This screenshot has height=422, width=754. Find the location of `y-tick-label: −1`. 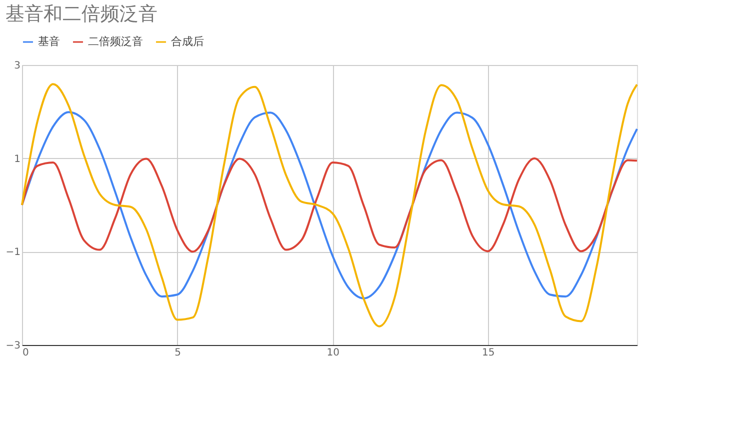

y-tick-label: −1 is located at coordinates (13, 252).